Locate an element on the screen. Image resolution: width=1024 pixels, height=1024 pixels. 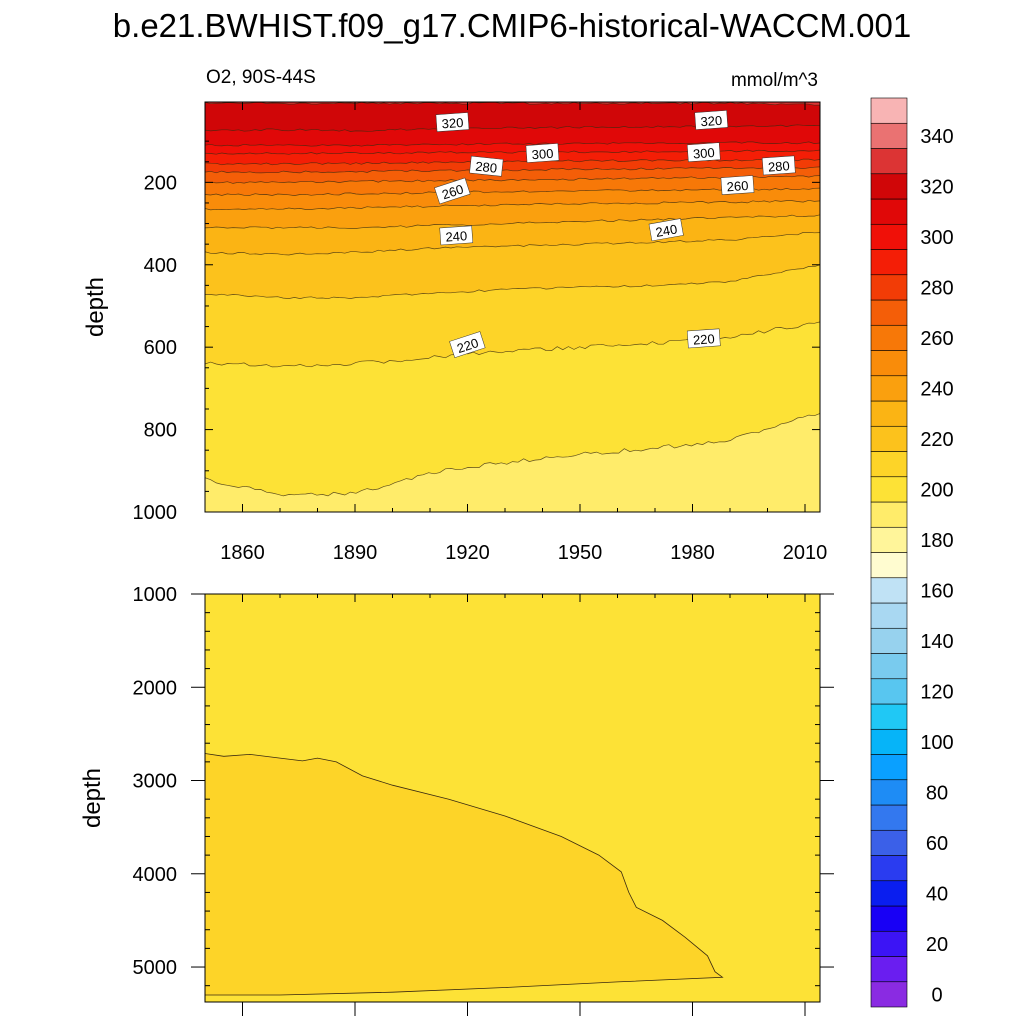
colorbar-tick-label: 0 is located at coordinates (936, 995).